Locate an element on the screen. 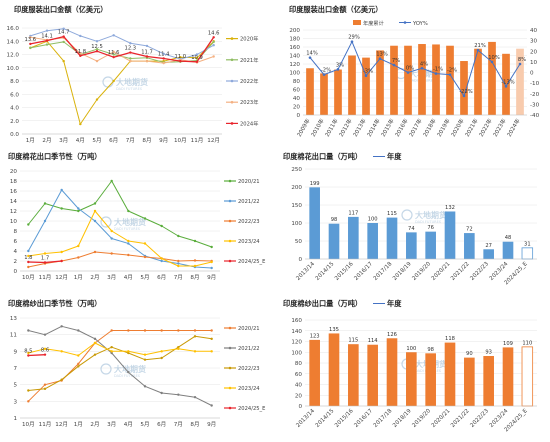  series-line-2021年 is located at coordinates (122, 52).